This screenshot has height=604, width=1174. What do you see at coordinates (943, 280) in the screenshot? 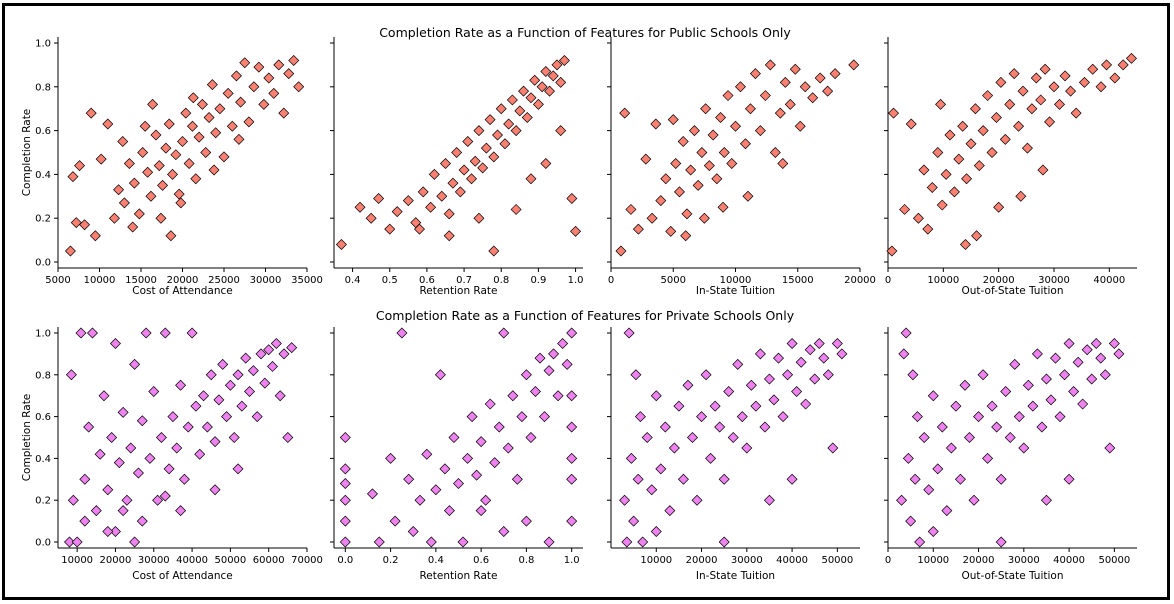
I see `public-panel-4-xtick-label: 10000` at bounding box center [943, 280].